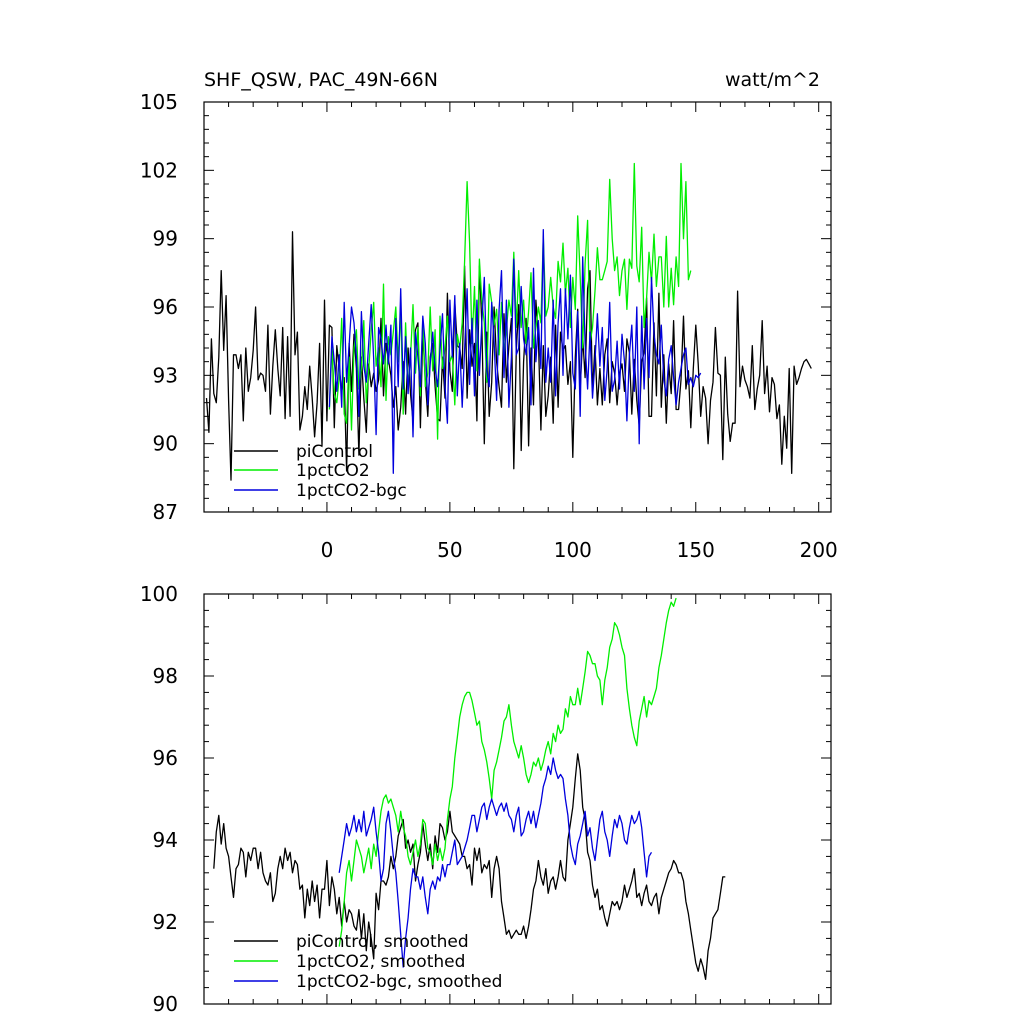 This screenshot has height=1024, width=1024. What do you see at coordinates (159, 594) in the screenshot?
I see `bottom-ytick-label: 100` at bounding box center [159, 594].